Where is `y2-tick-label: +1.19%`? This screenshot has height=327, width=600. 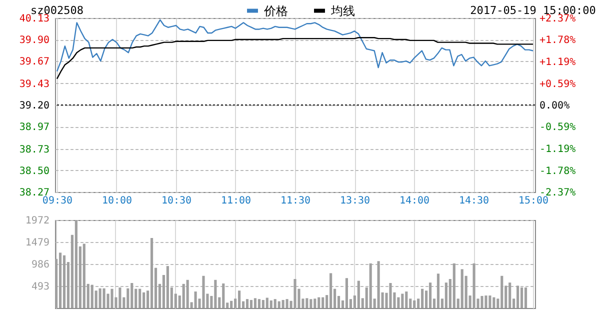
y2-tick-label: +1.19% is located at coordinates (558, 62).